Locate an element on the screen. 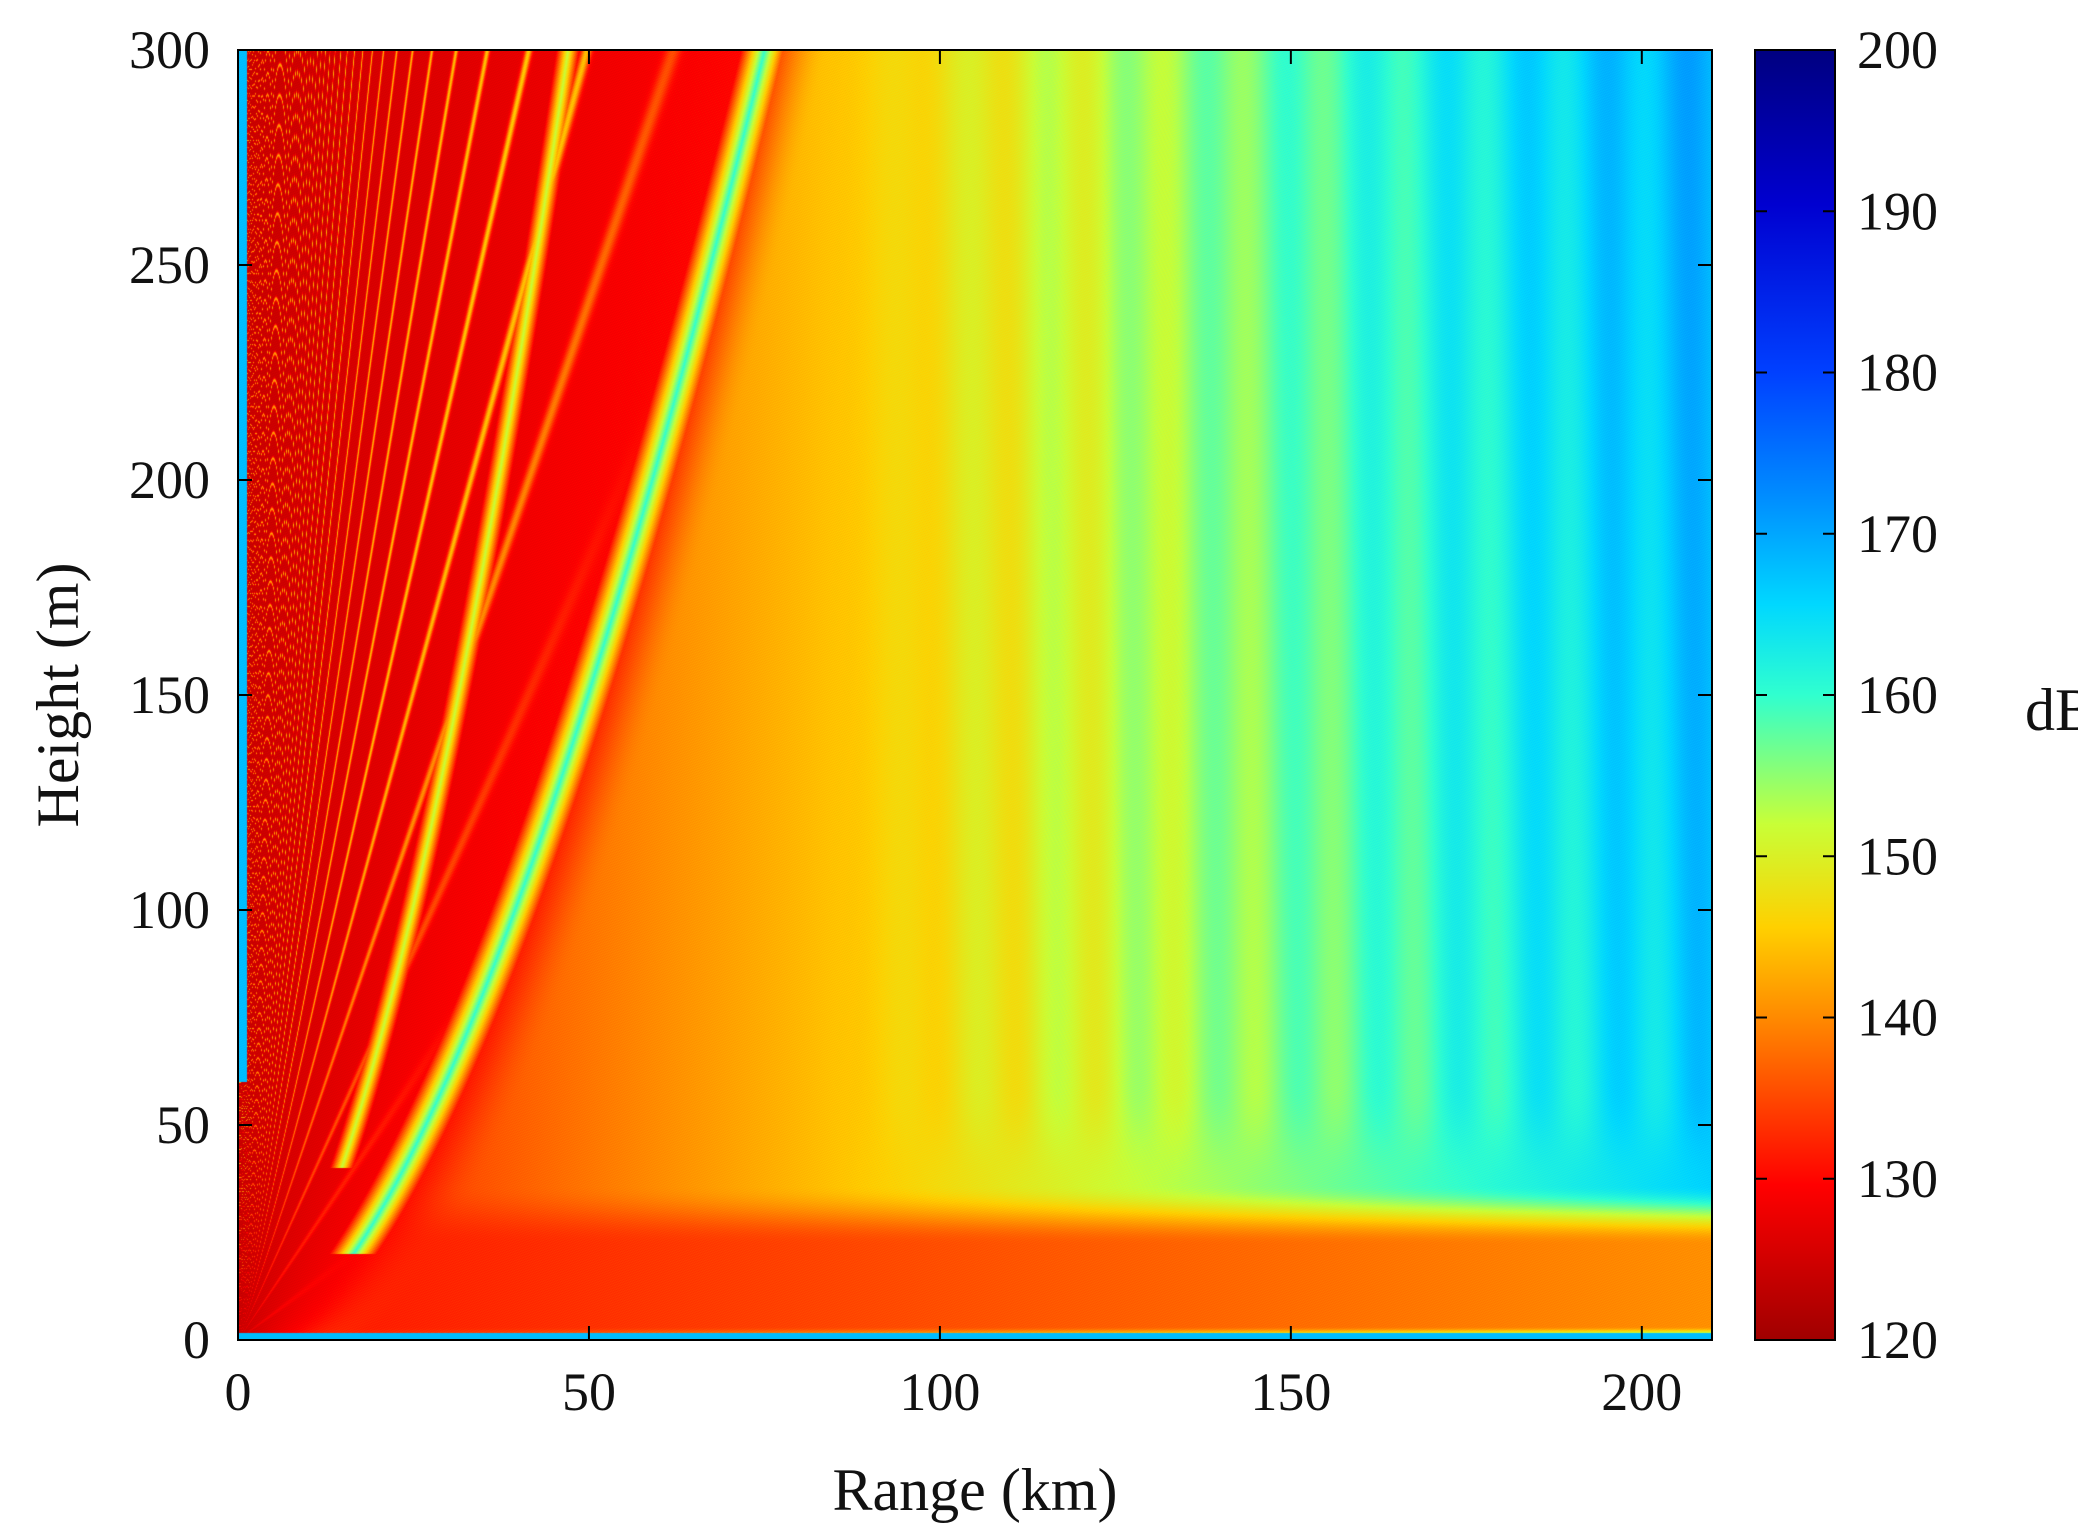 This screenshot has height=1539, width=2078. colorbar-tick-label: 180 is located at coordinates (1897, 373).